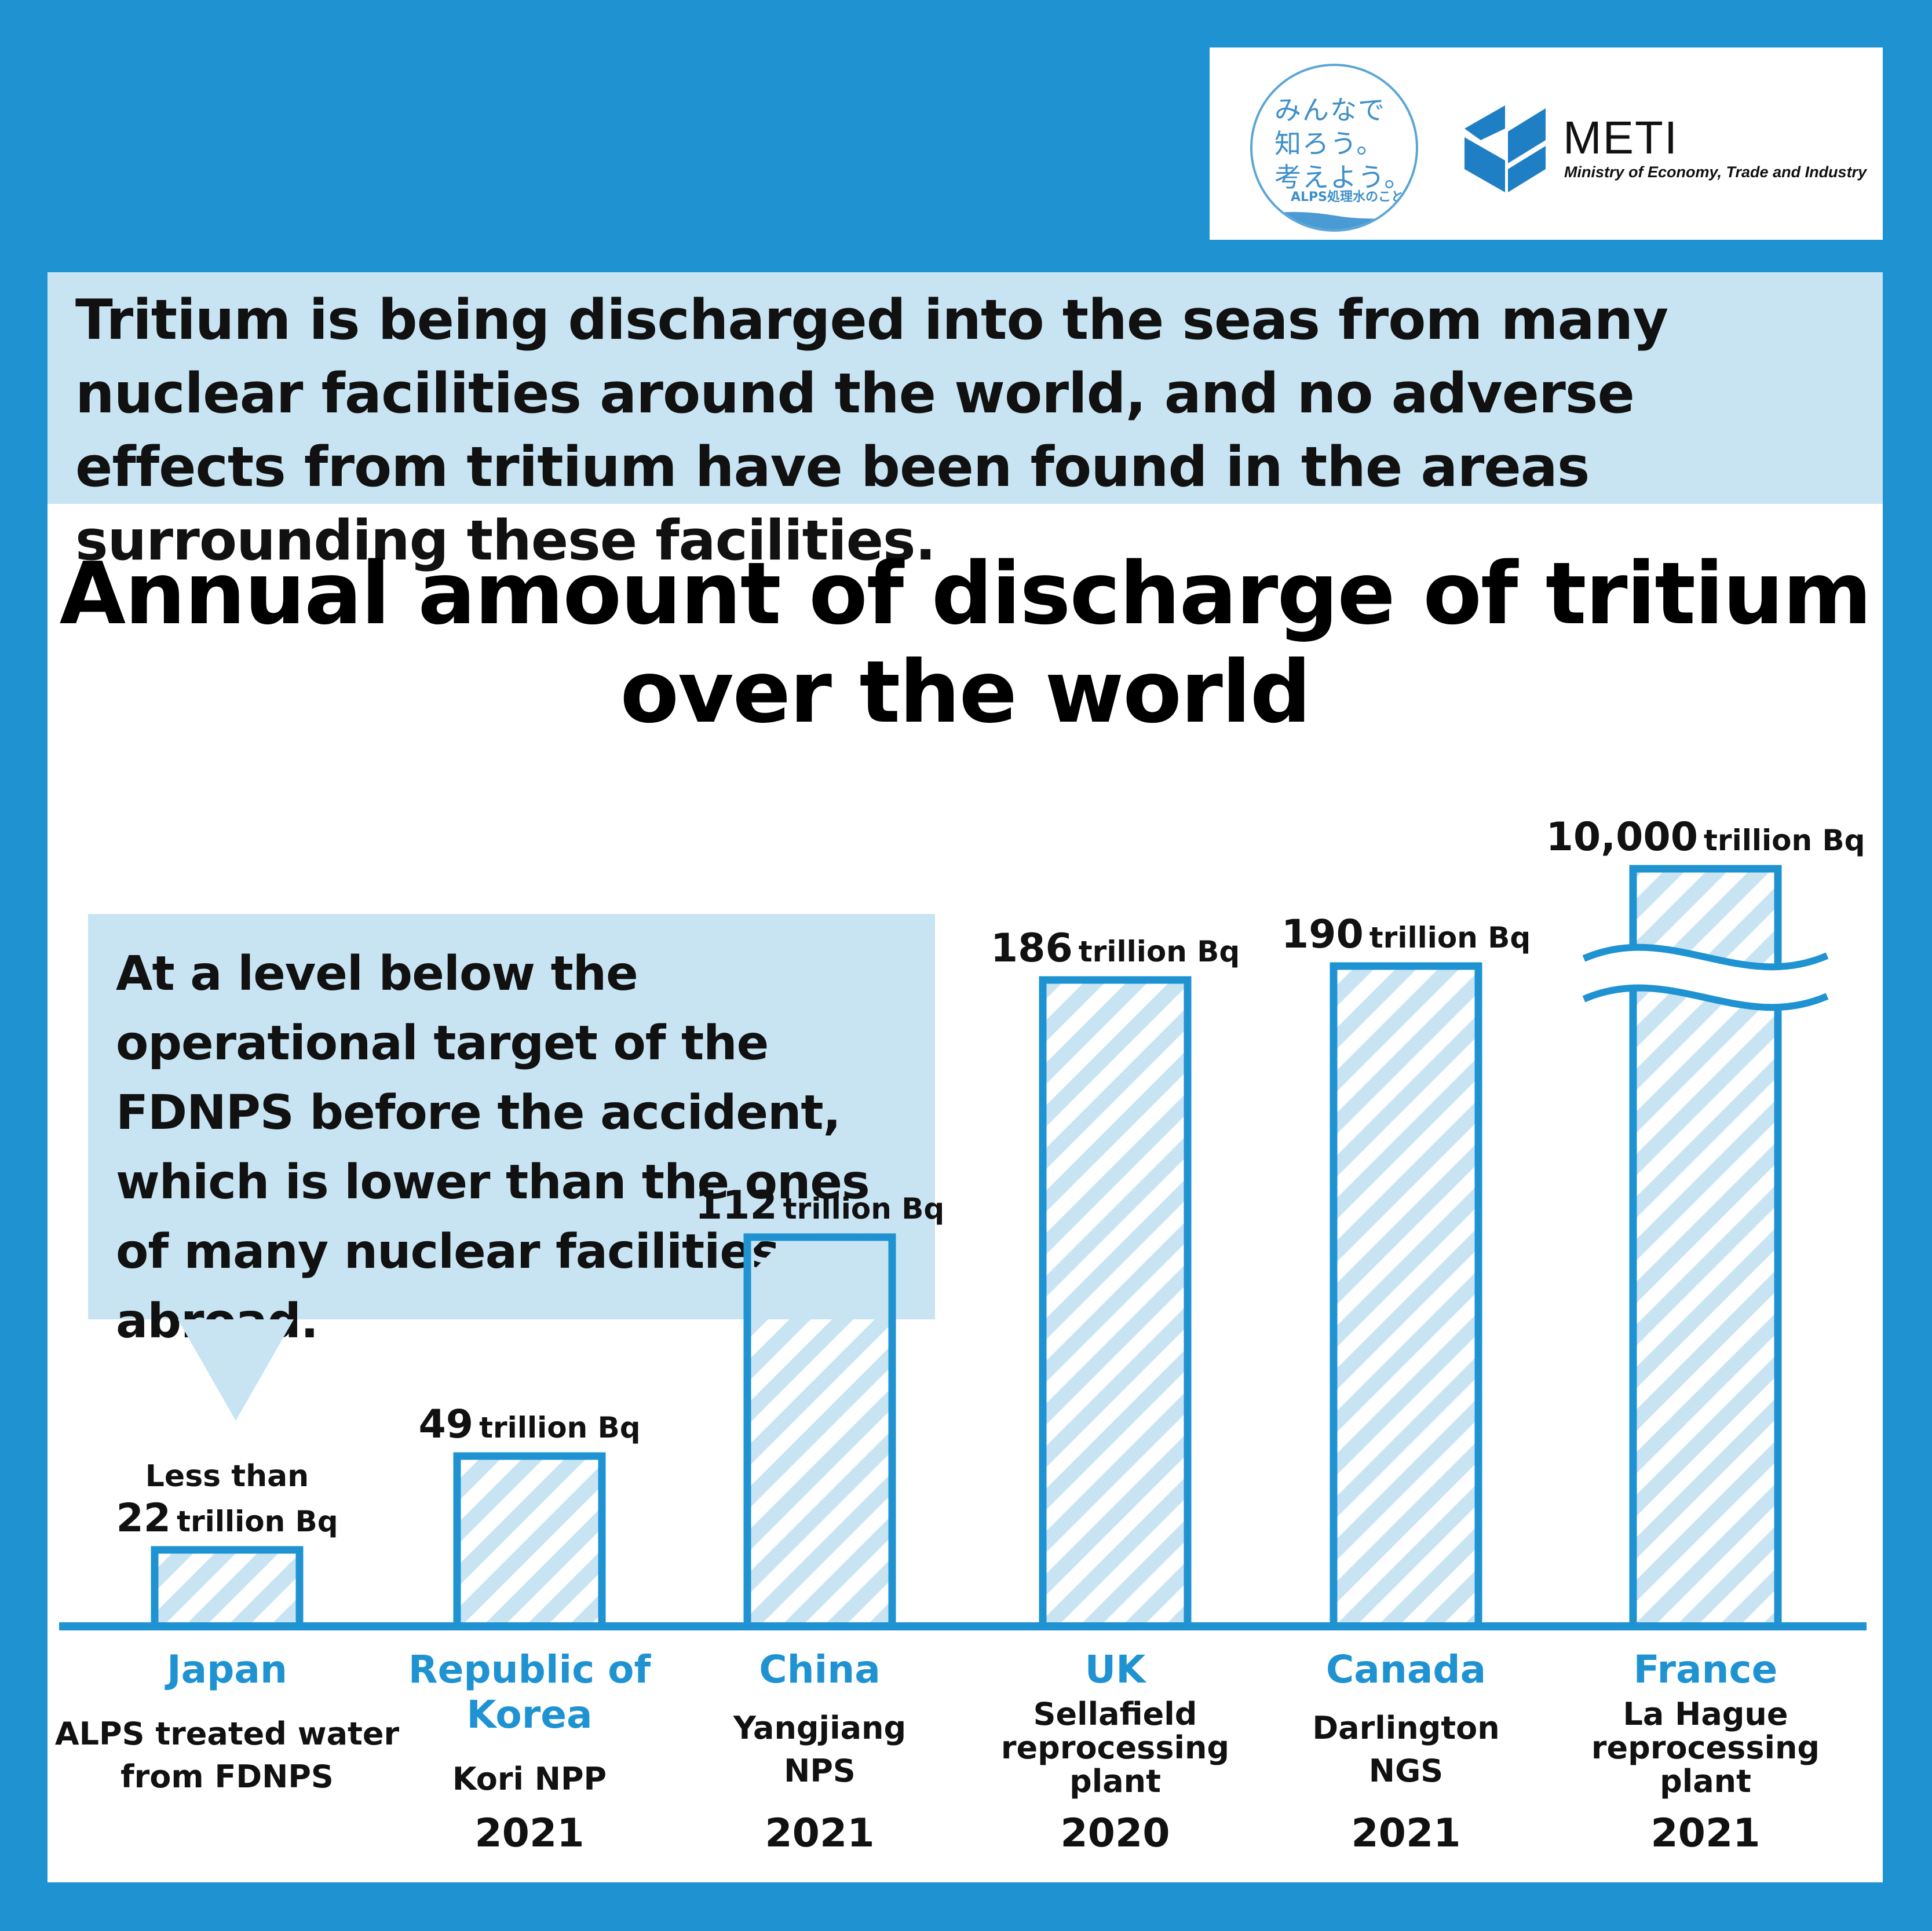 The height and width of the screenshot is (1931, 1932). Describe the element at coordinates (1329, 143) in the screenshot. I see `jp-logo-line-2: 知ろう。` at that location.